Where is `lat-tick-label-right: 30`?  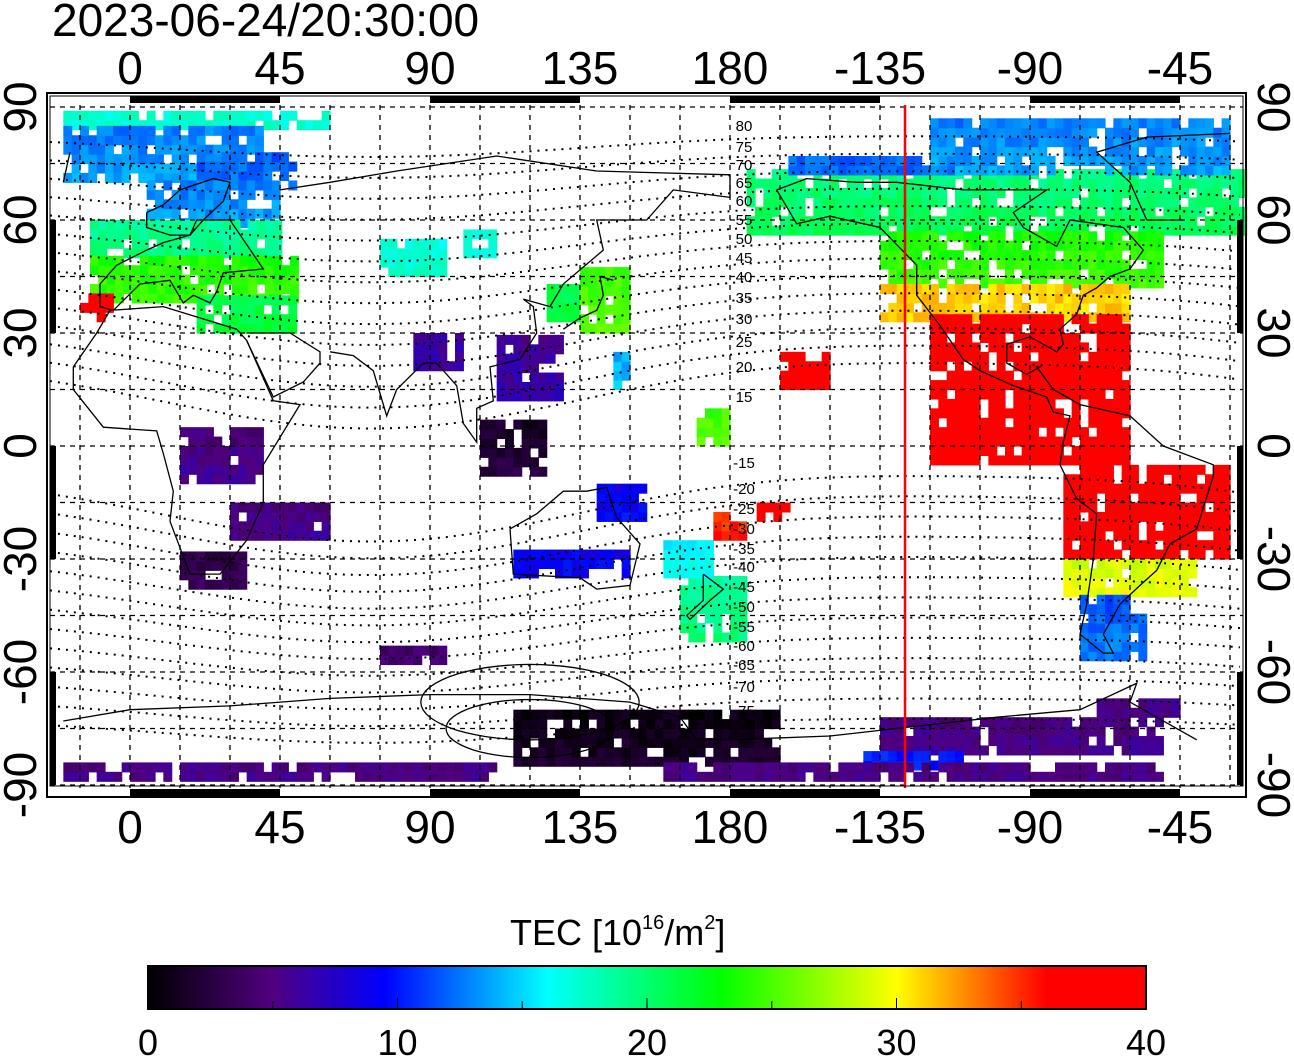
lat-tick-label-right: 30 is located at coordinates (1271, 332).